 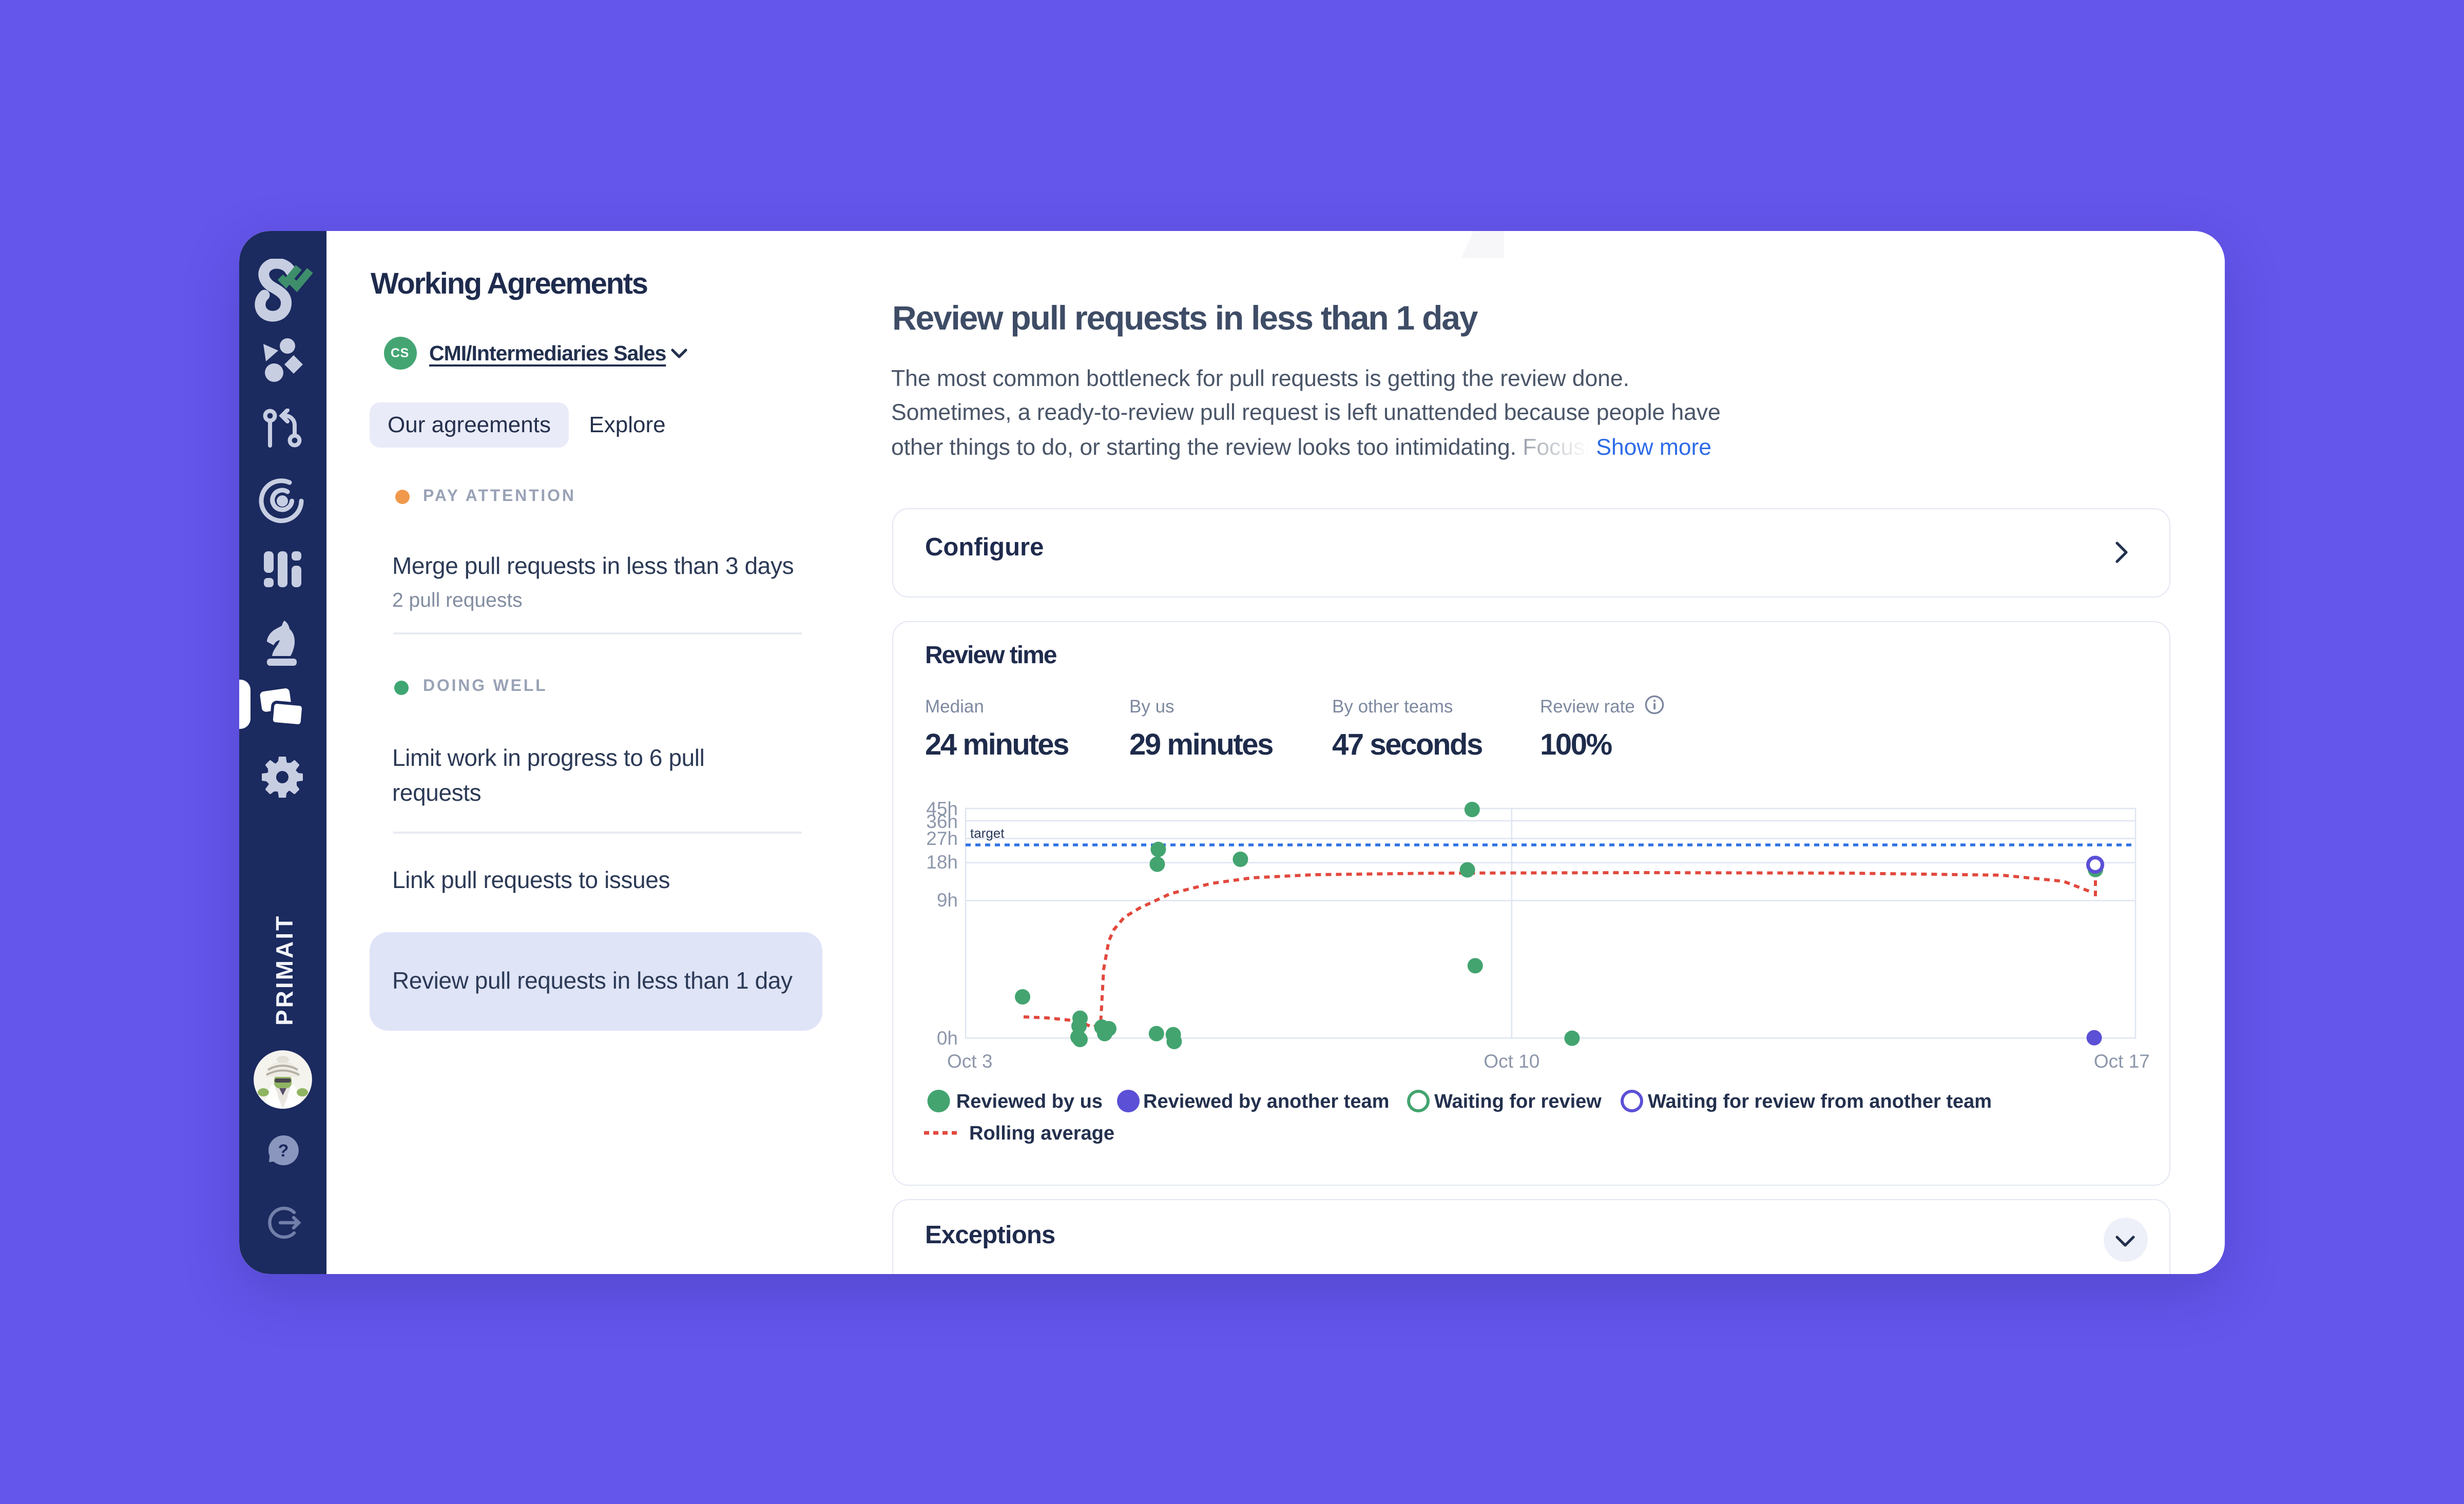 What do you see at coordinates (1029, 1101) in the screenshot?
I see `svg-text: Reviewed by us` at bounding box center [1029, 1101].